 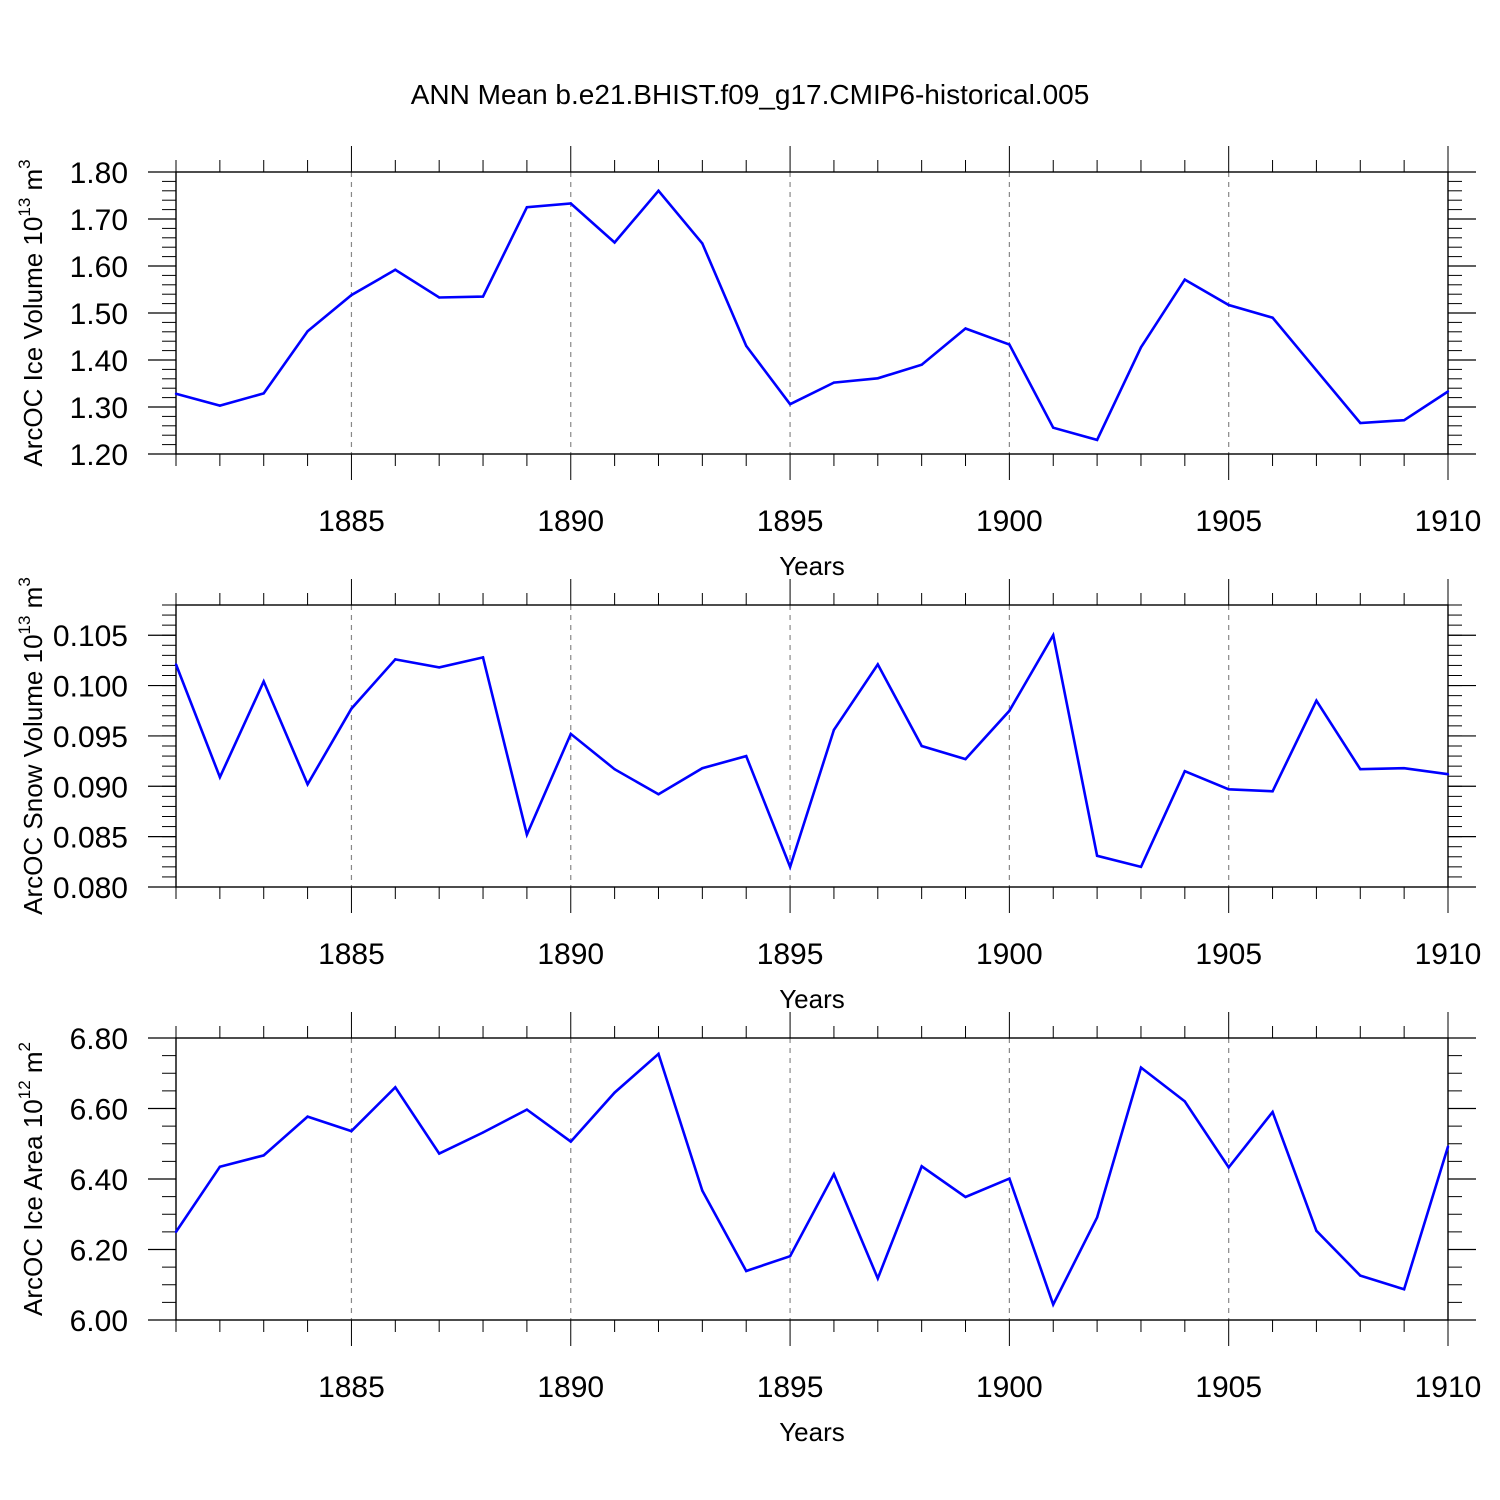 I want to click on y-tick-label: 0.090, so click(x=90, y=787).